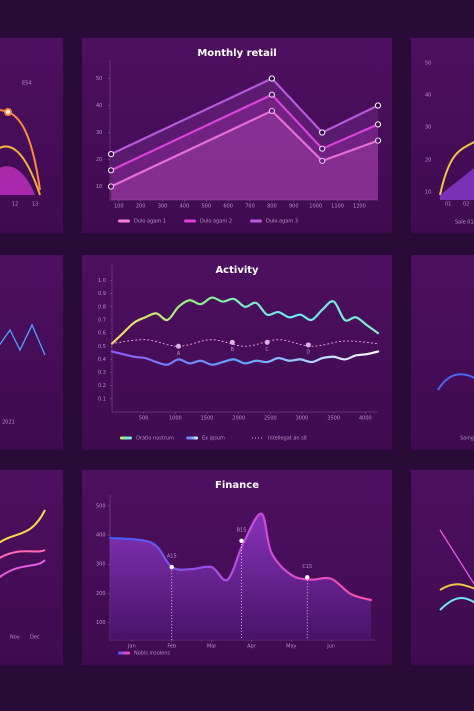 The width and height of the screenshot is (474, 711). Describe the element at coordinates (15, 638) in the screenshot. I see `side-label: Nov` at that location.